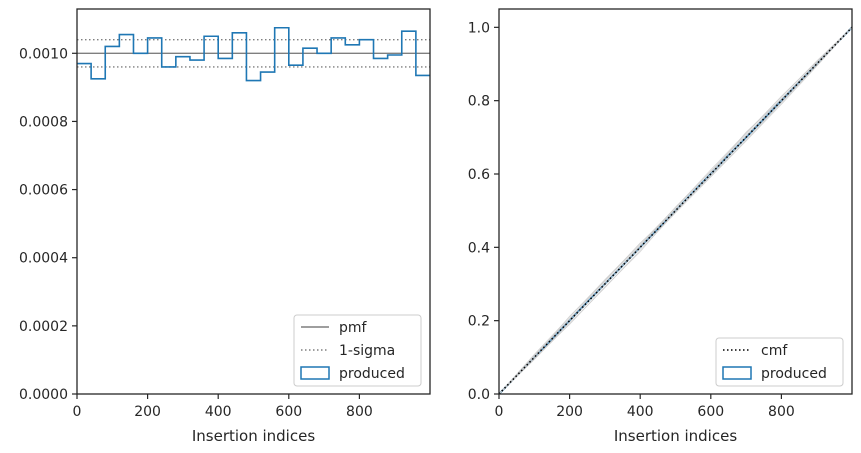  I want to click on right-legend-swatch-box, so click(737, 373).